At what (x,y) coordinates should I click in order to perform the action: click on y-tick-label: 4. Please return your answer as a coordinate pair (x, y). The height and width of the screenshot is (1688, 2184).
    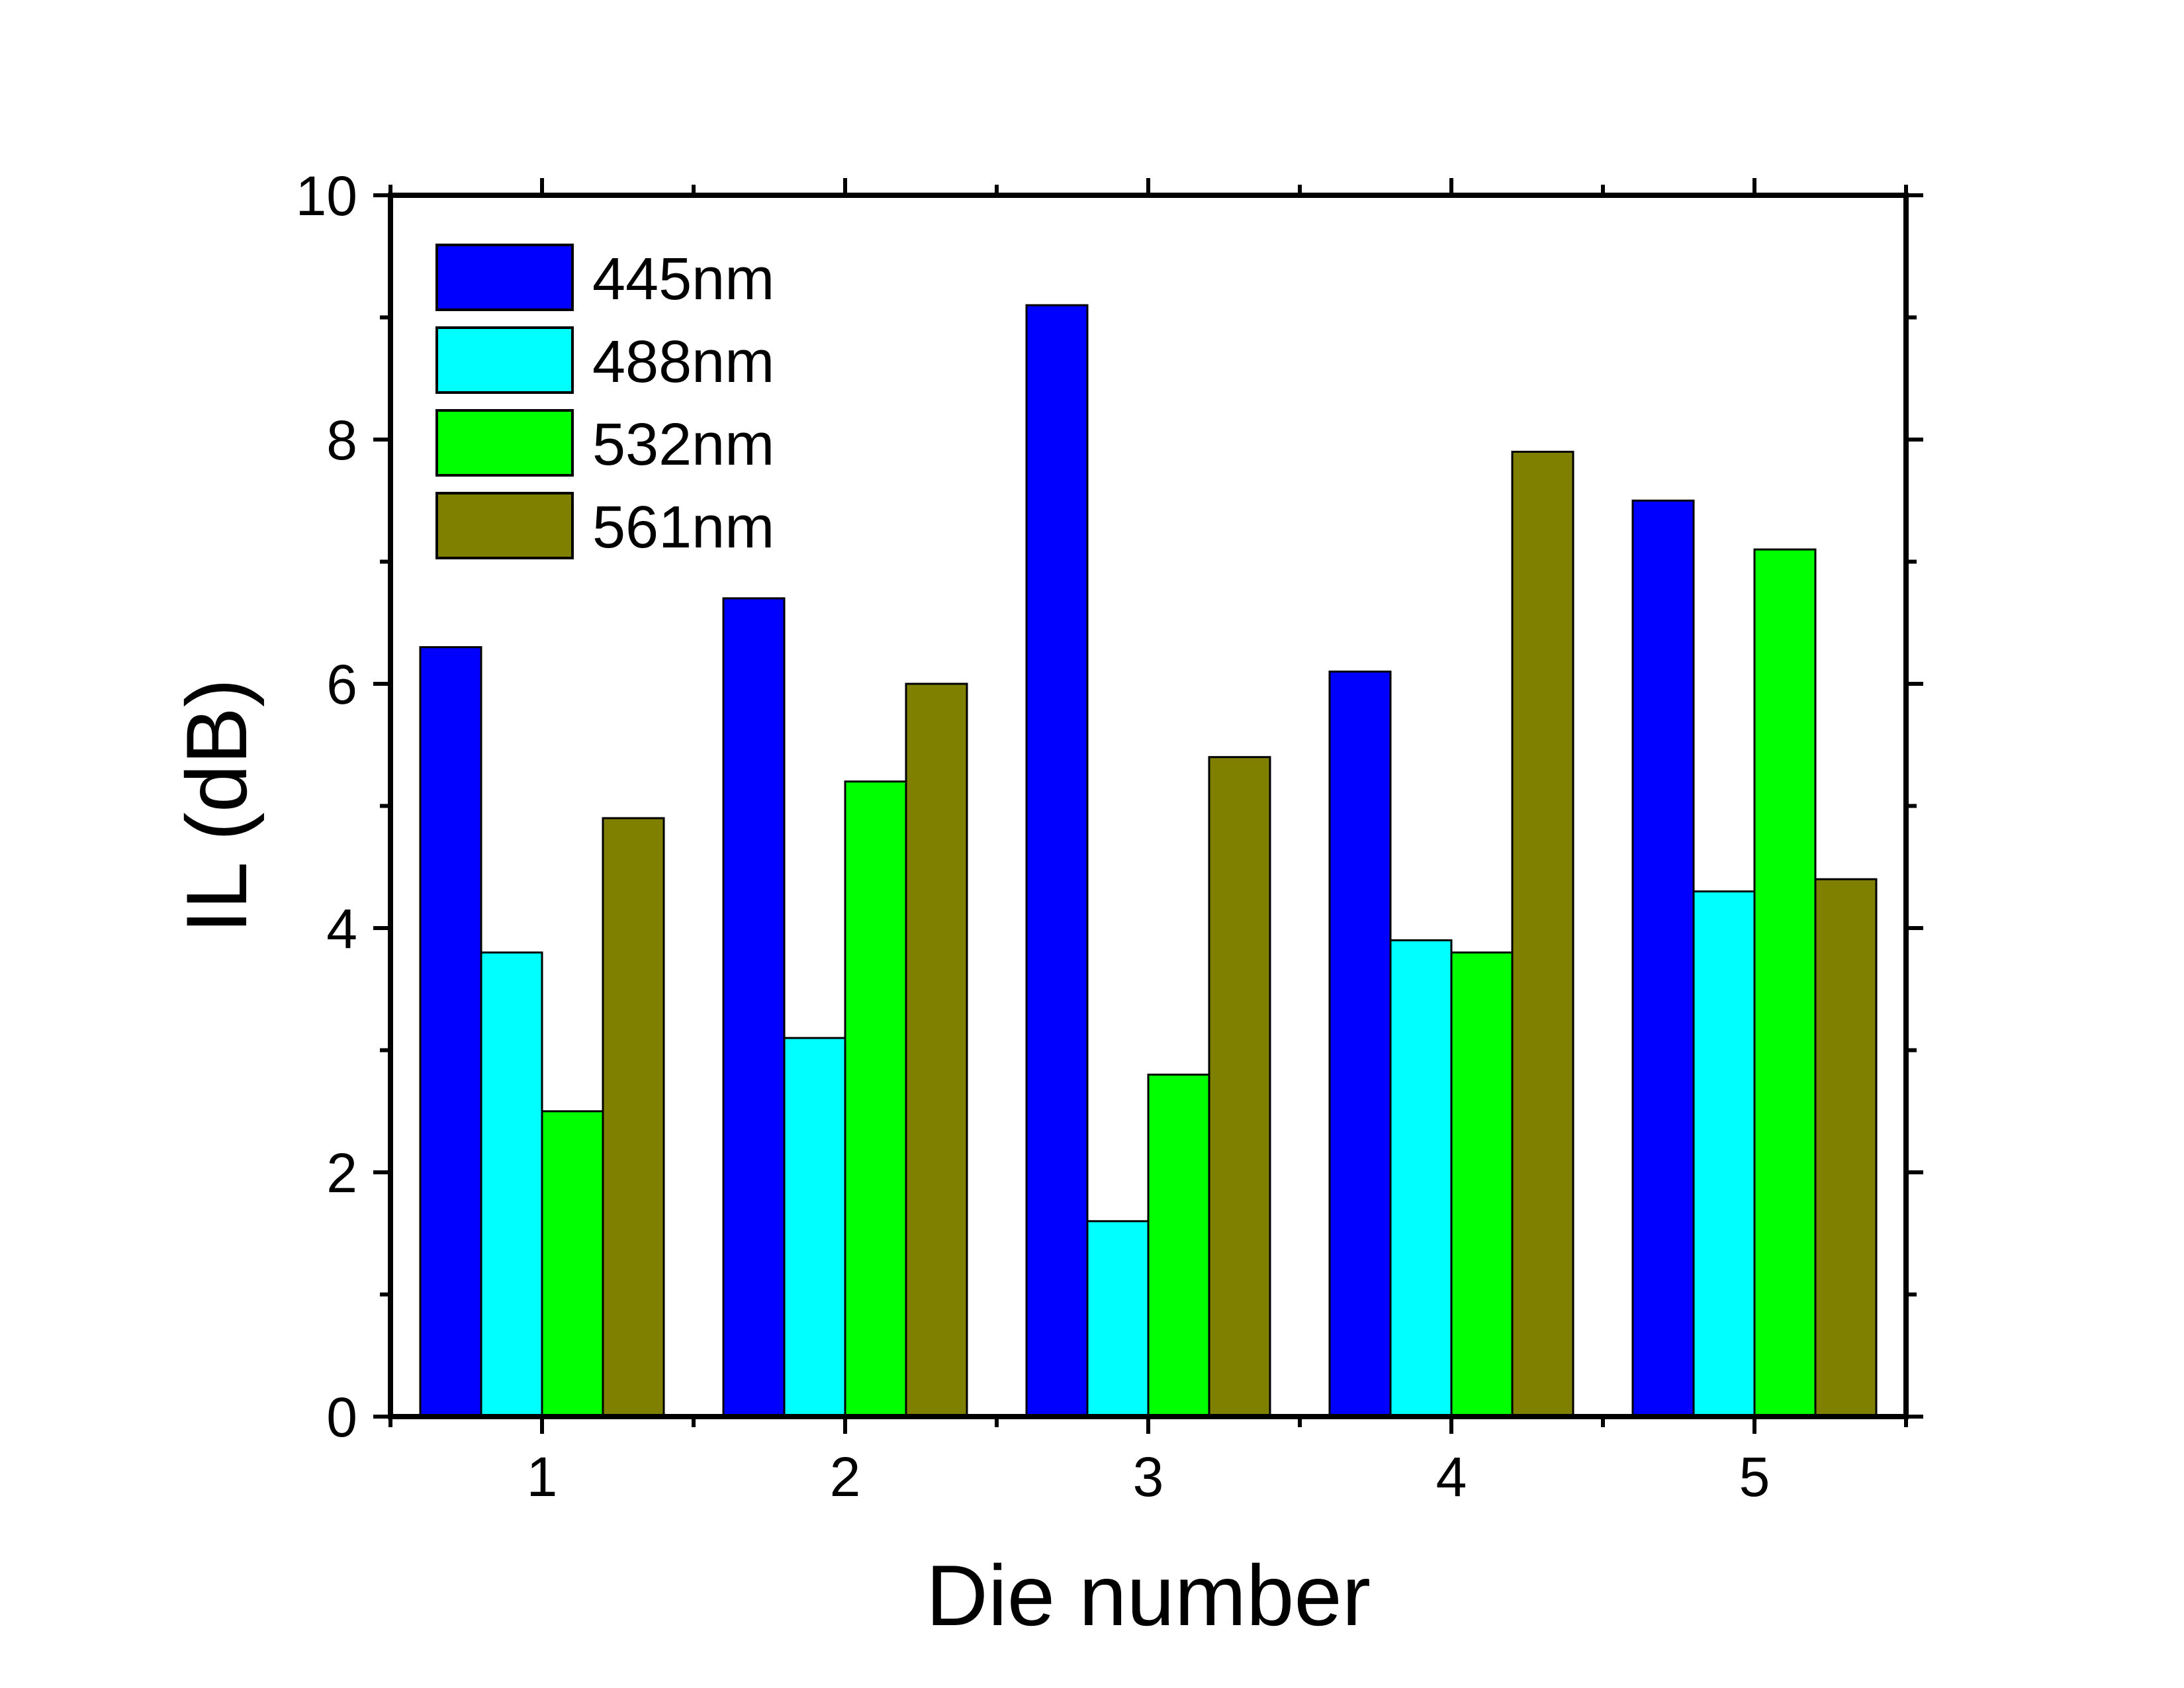
    Looking at the image, I should click on (341, 929).